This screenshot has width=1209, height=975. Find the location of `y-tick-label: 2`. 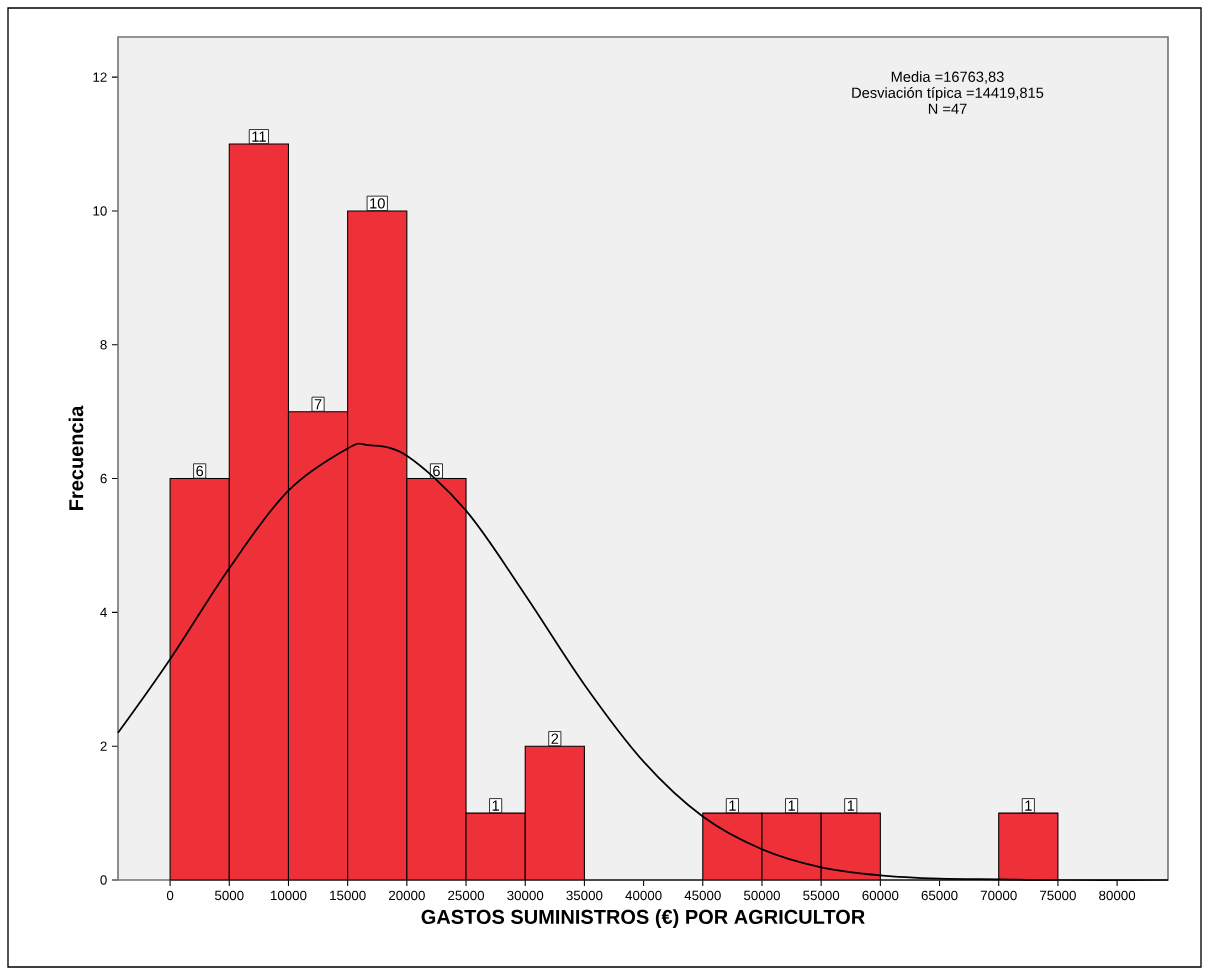

y-tick-label: 2 is located at coordinates (103, 746).